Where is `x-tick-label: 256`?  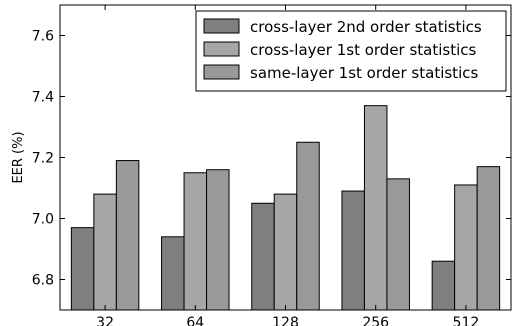
x-tick-label: 256 is located at coordinates (375, 320).